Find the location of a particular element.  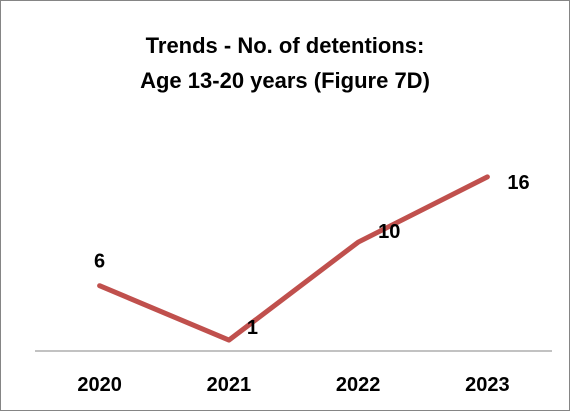

x-tick-label-2020: 2020 is located at coordinates (99, 385).